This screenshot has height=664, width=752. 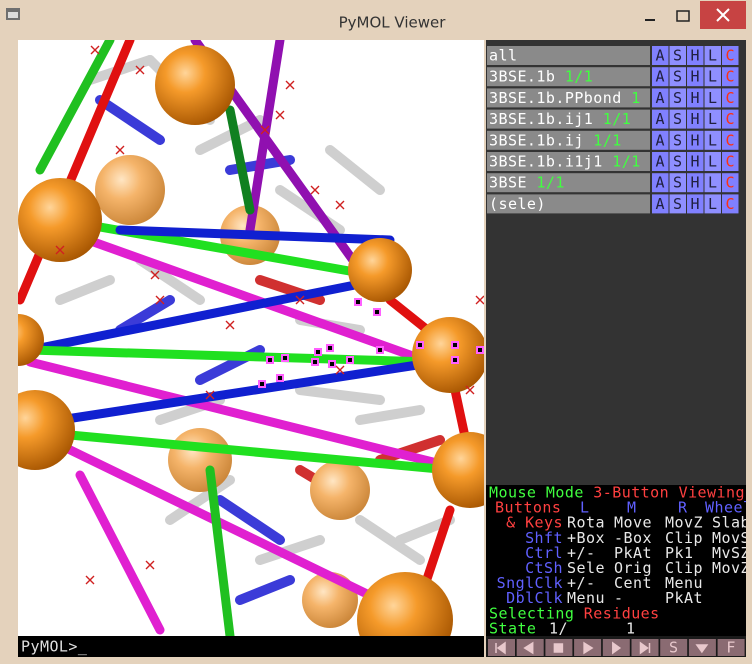 What do you see at coordinates (683, 16) in the screenshot?
I see `maximize-button` at bounding box center [683, 16].